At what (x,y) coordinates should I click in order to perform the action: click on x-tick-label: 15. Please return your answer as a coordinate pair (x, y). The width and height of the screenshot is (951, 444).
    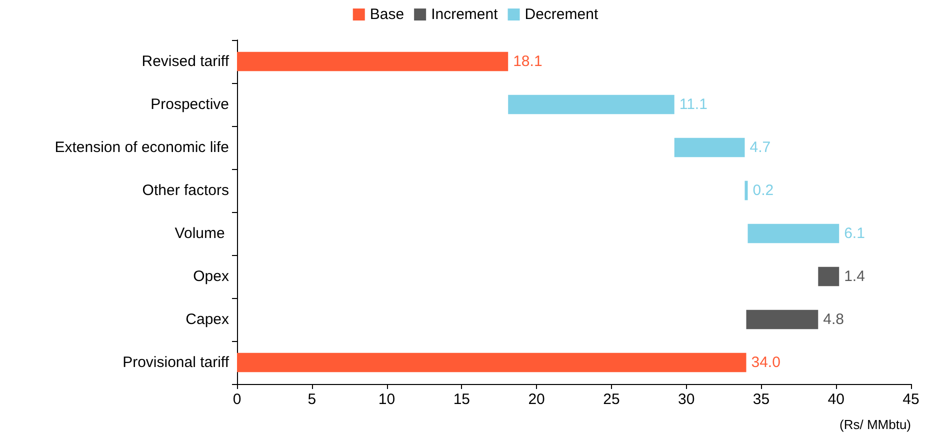
    Looking at the image, I should click on (461, 399).